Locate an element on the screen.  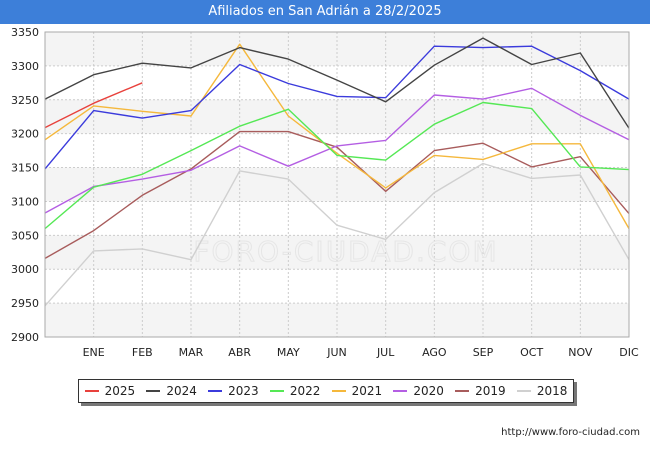
x-tick-label: NOV is located at coordinates (580, 352).